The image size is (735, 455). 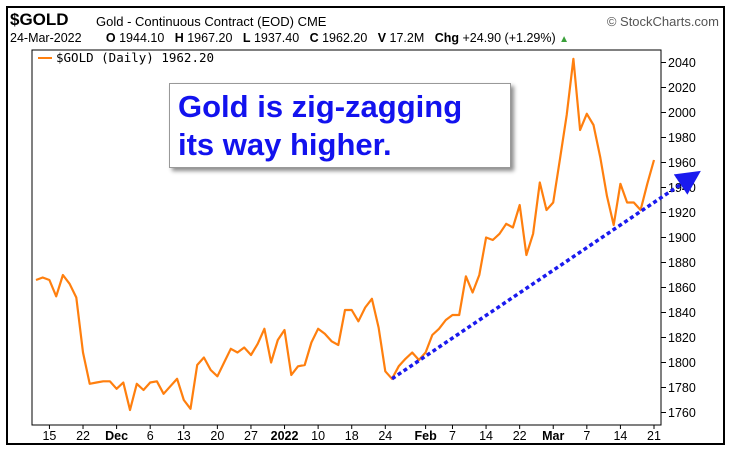 I want to click on y-tick-label: 1860, so click(x=682, y=288).